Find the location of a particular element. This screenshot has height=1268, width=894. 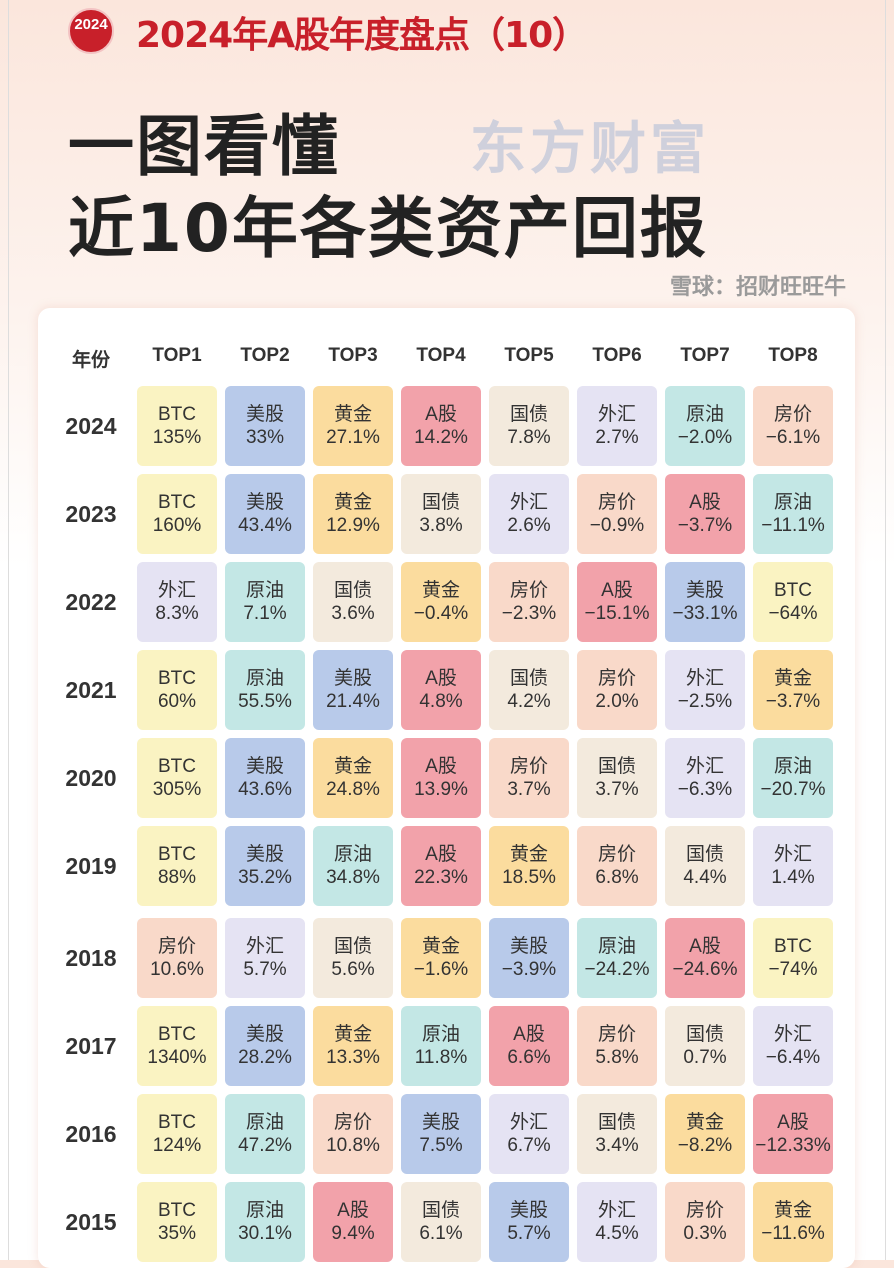

asset-cell: 美股 35.2% is located at coordinates (265, 866).